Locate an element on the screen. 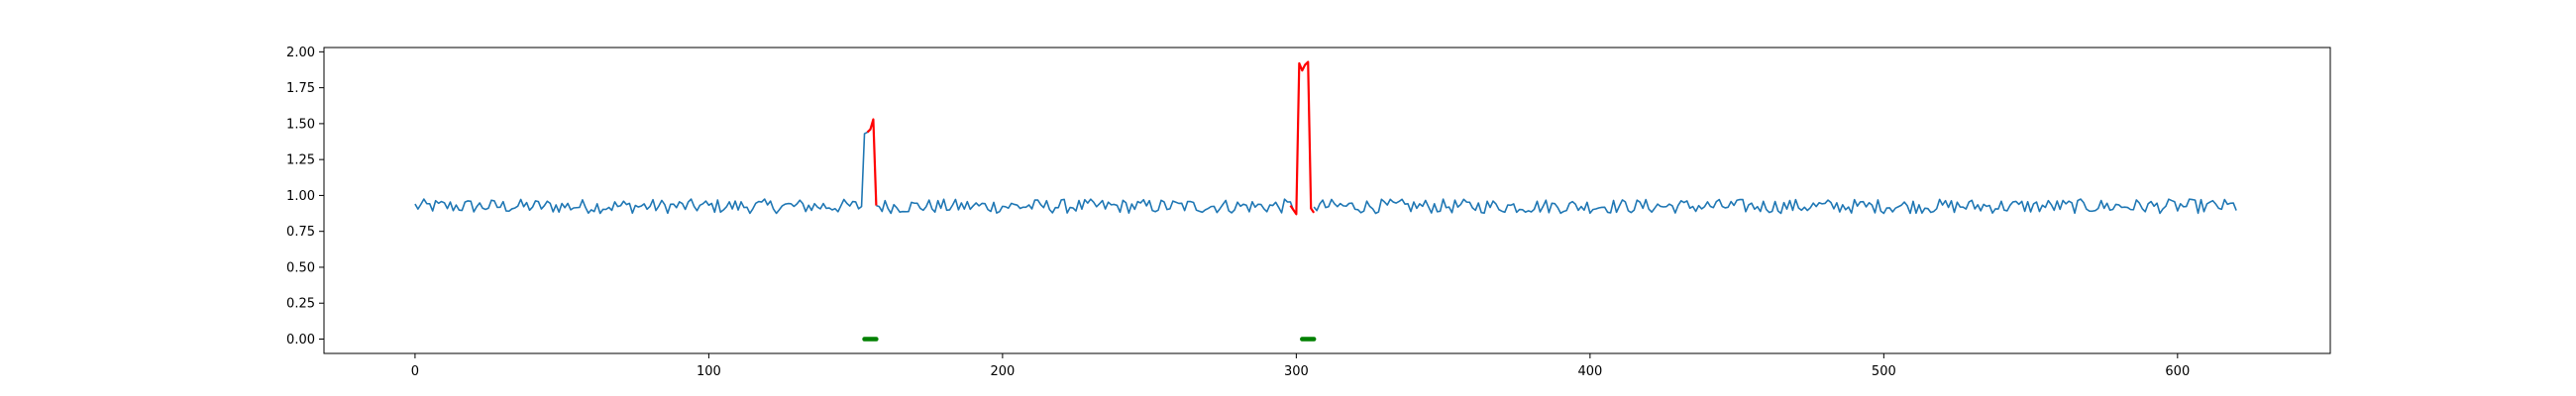 The height and width of the screenshot is (396, 2576). x-tick-label: 400 is located at coordinates (1590, 372).